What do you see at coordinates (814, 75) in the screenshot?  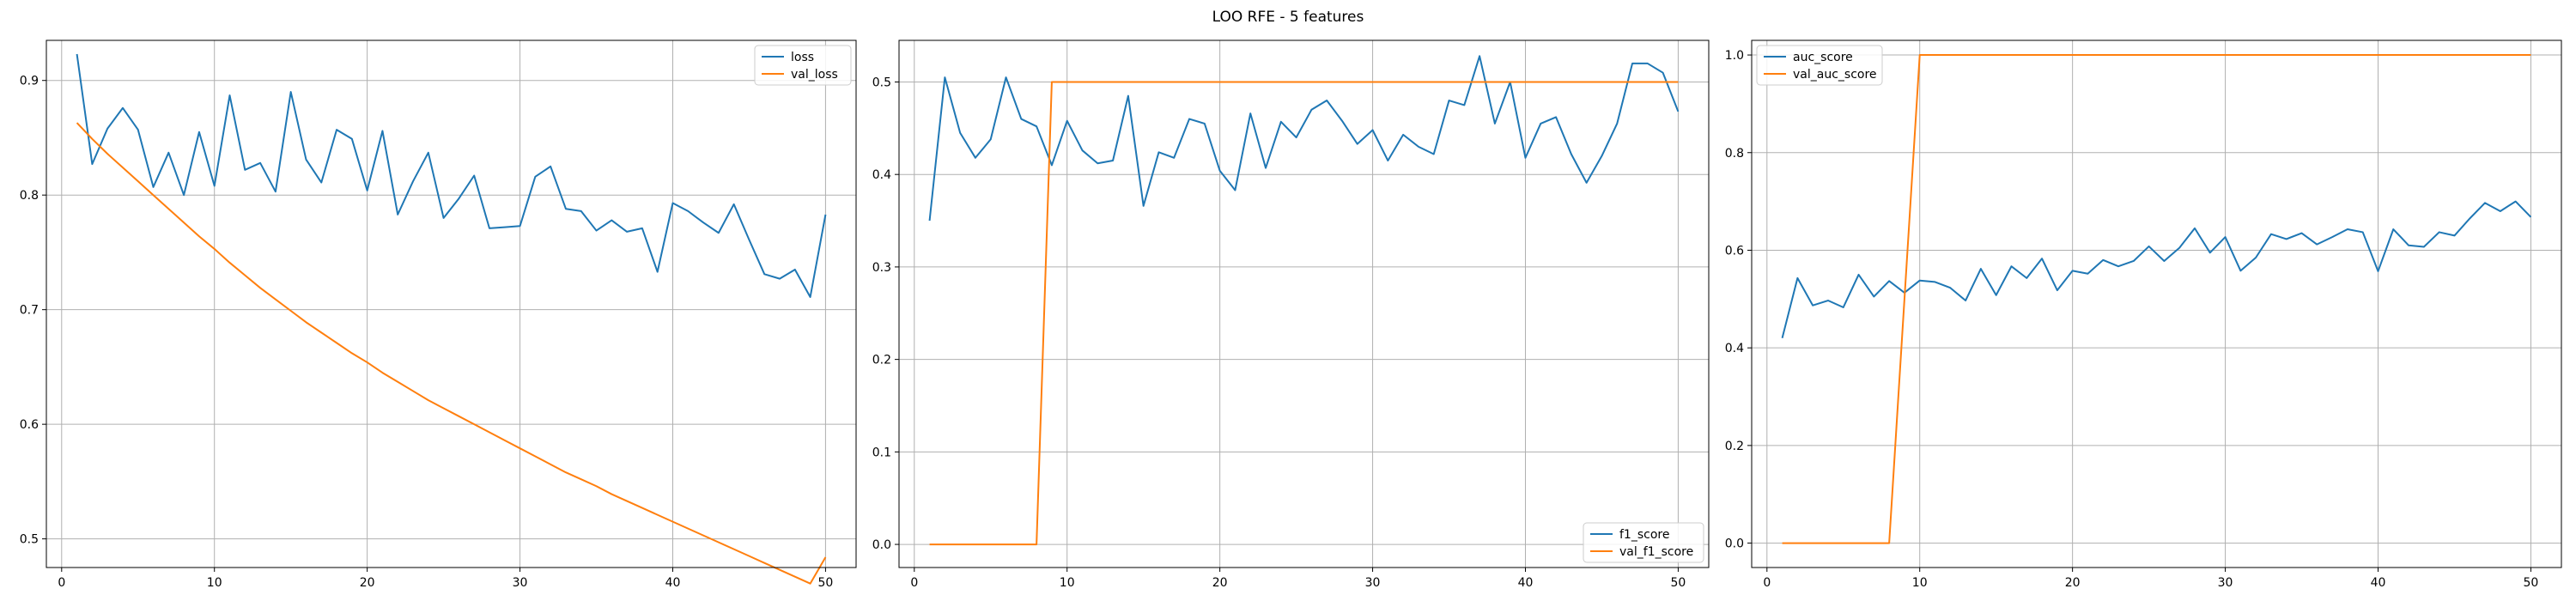 I see `legend-label: val_loss` at bounding box center [814, 75].